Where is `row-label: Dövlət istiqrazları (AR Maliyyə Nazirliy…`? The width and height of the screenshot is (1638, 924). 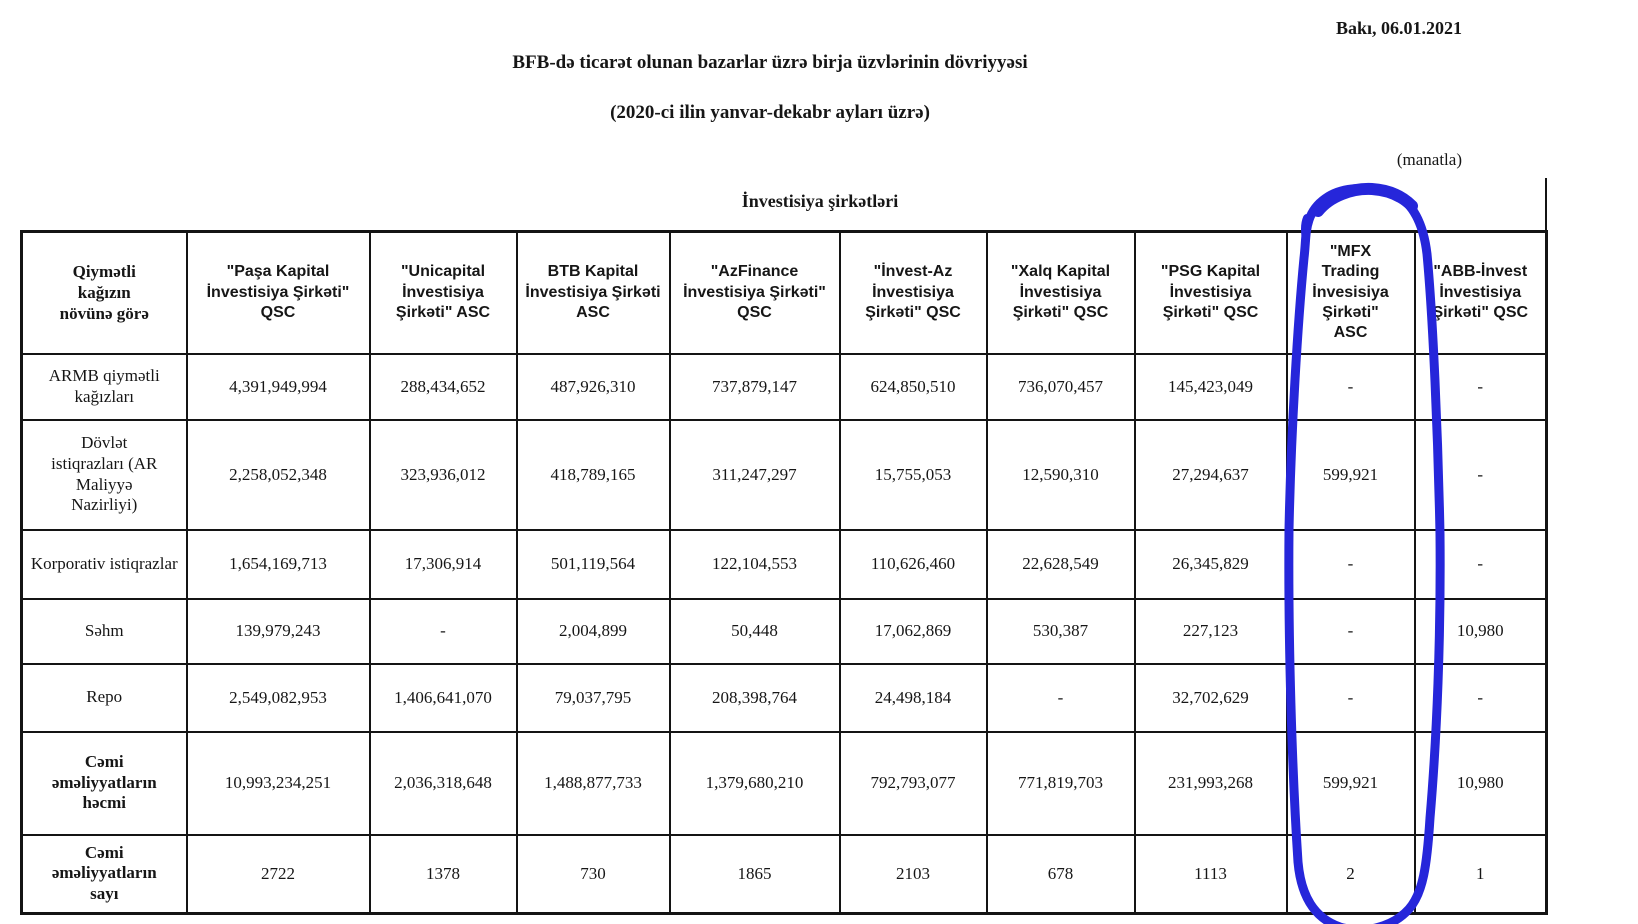
row-label: Dövlət istiqrazları (AR Maliyyə Nazirliy… is located at coordinates (104, 474).